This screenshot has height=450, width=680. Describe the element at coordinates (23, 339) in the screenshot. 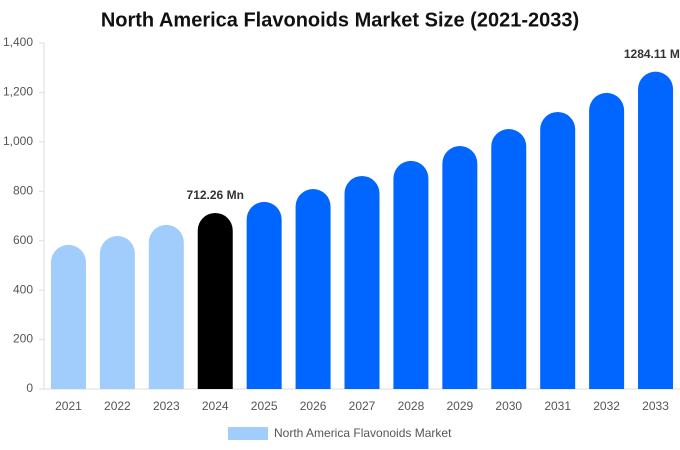

I see `y-tick-label: 200` at that location.